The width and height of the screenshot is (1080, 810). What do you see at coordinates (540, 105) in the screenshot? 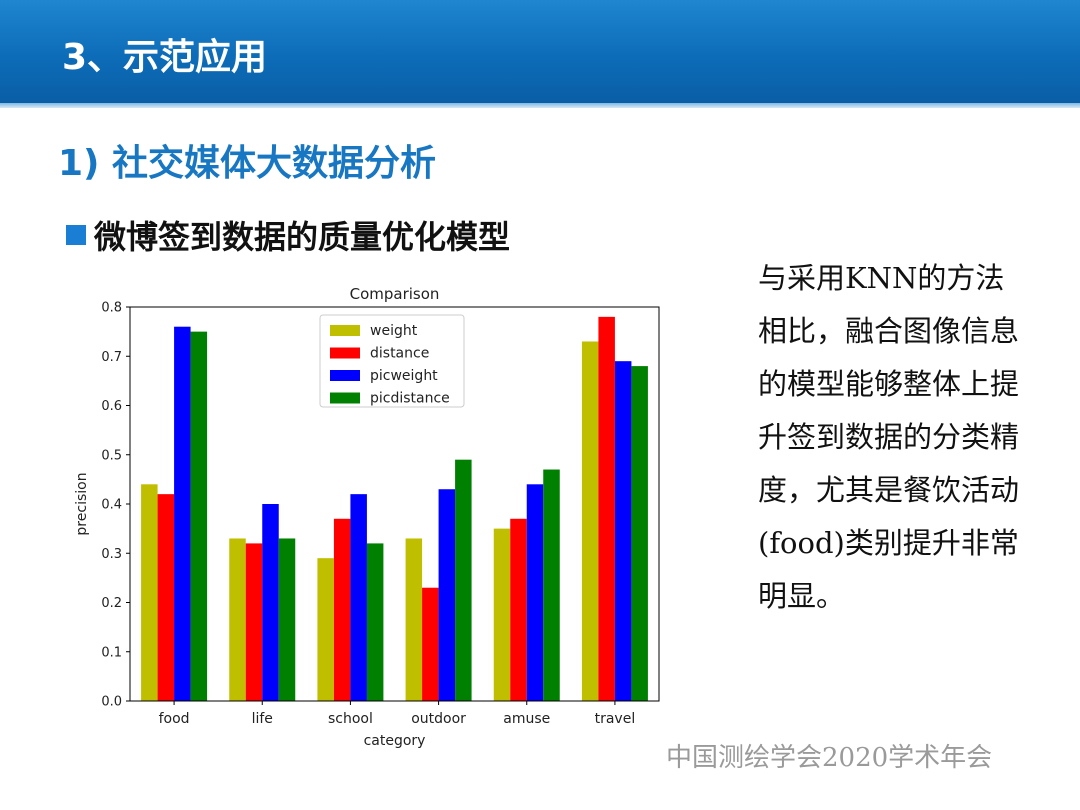
I see `header-divider` at bounding box center [540, 105].